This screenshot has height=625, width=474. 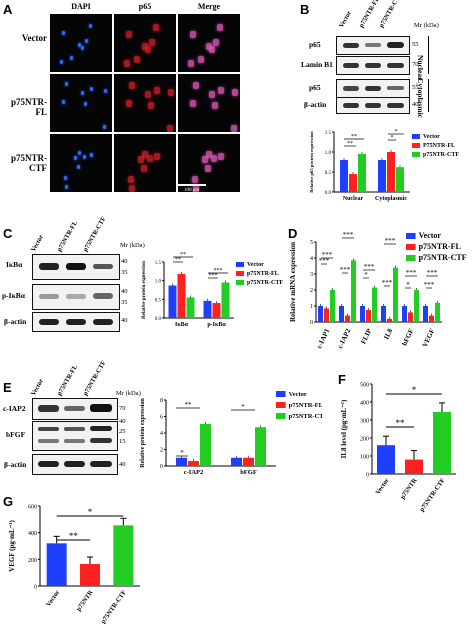 I want to click on y-tick-label: 1.5, so click(x=328, y=133).